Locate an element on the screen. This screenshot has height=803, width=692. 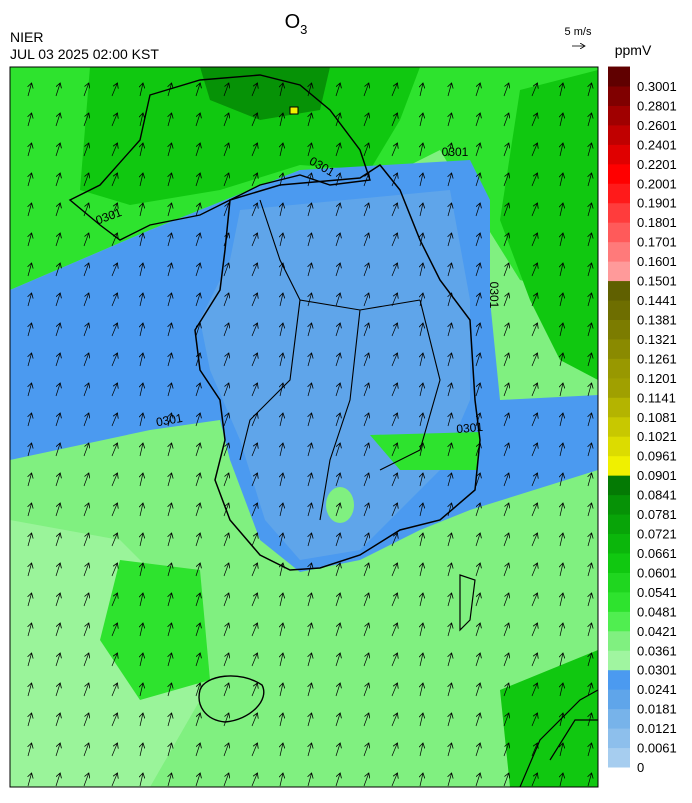
field-inland-green is located at coordinates (425, 451).